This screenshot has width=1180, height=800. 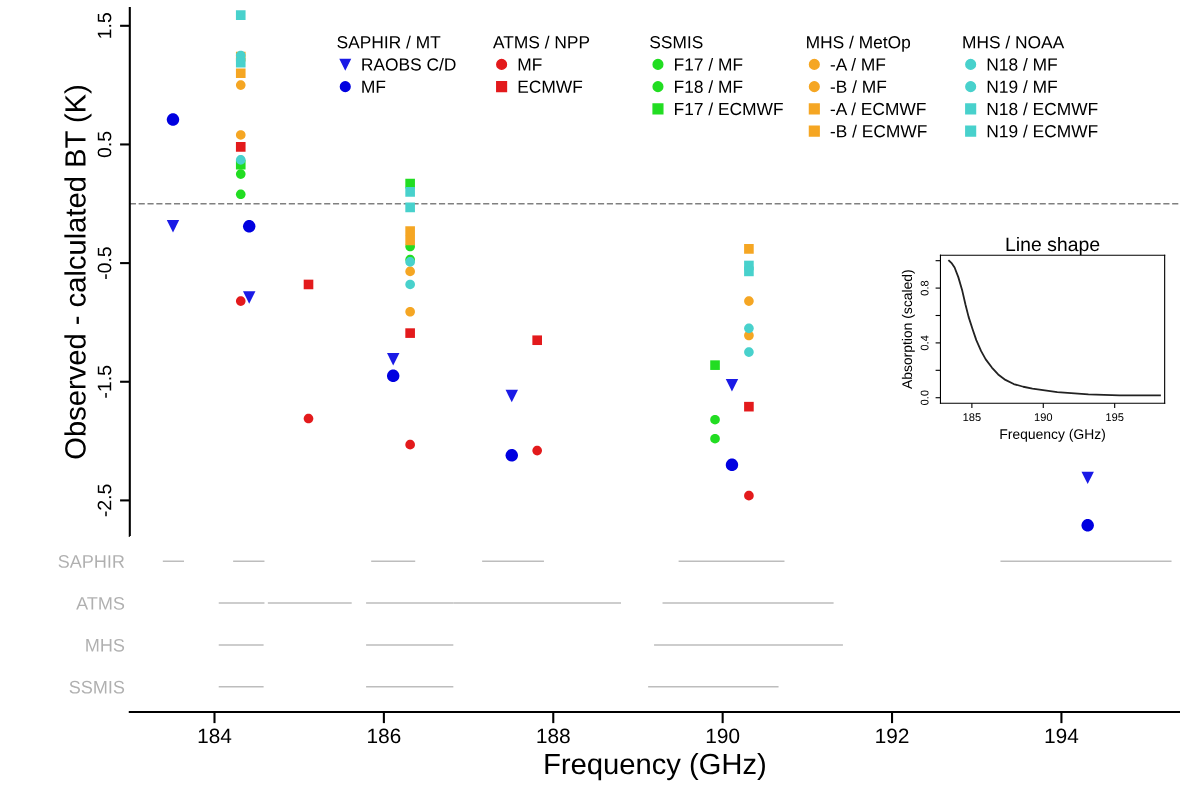 I want to click on legend-label: -B / ECMWF, so click(x=878, y=131).